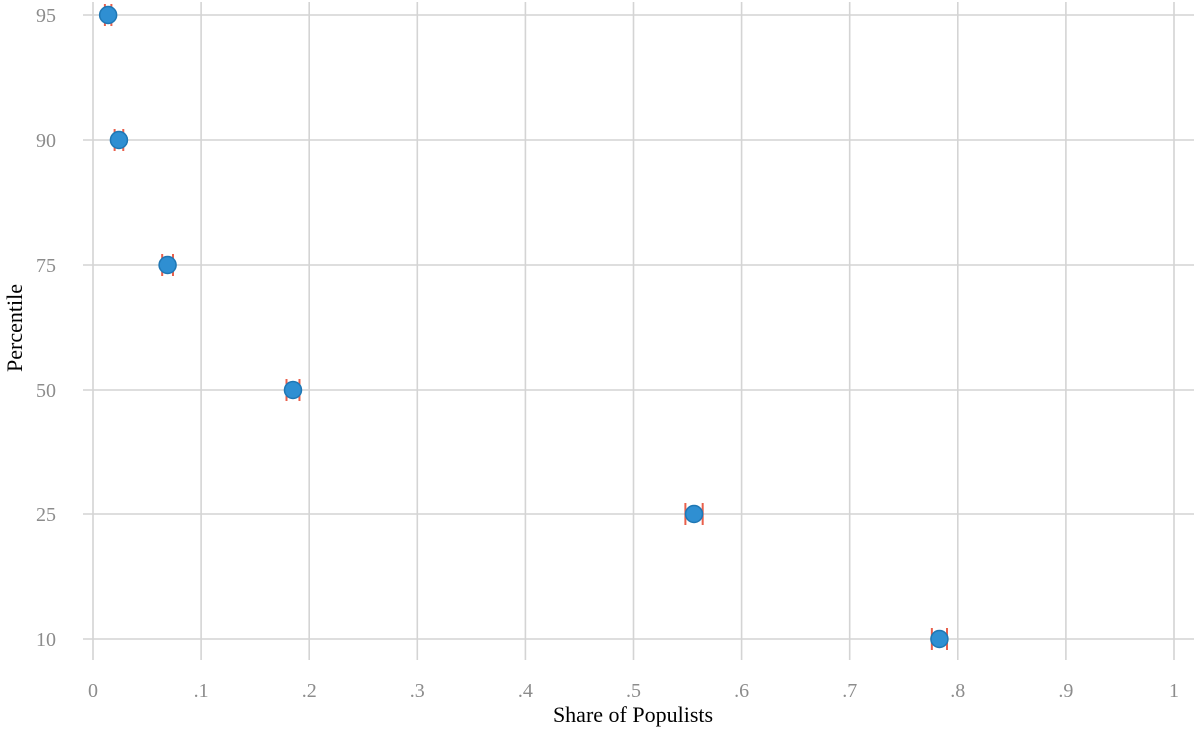  I want to click on y-axis-title: Percentile, so click(14, 328).